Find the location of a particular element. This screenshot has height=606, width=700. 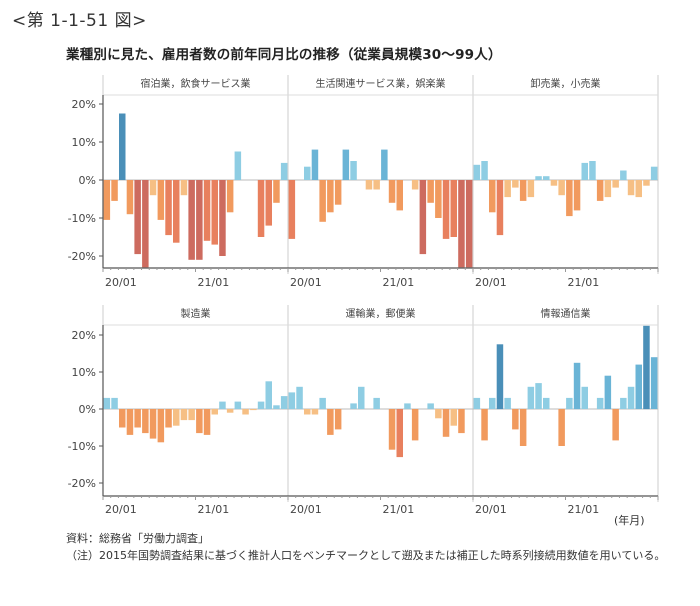

y-tick-label: 10% is located at coordinates (84, 372).